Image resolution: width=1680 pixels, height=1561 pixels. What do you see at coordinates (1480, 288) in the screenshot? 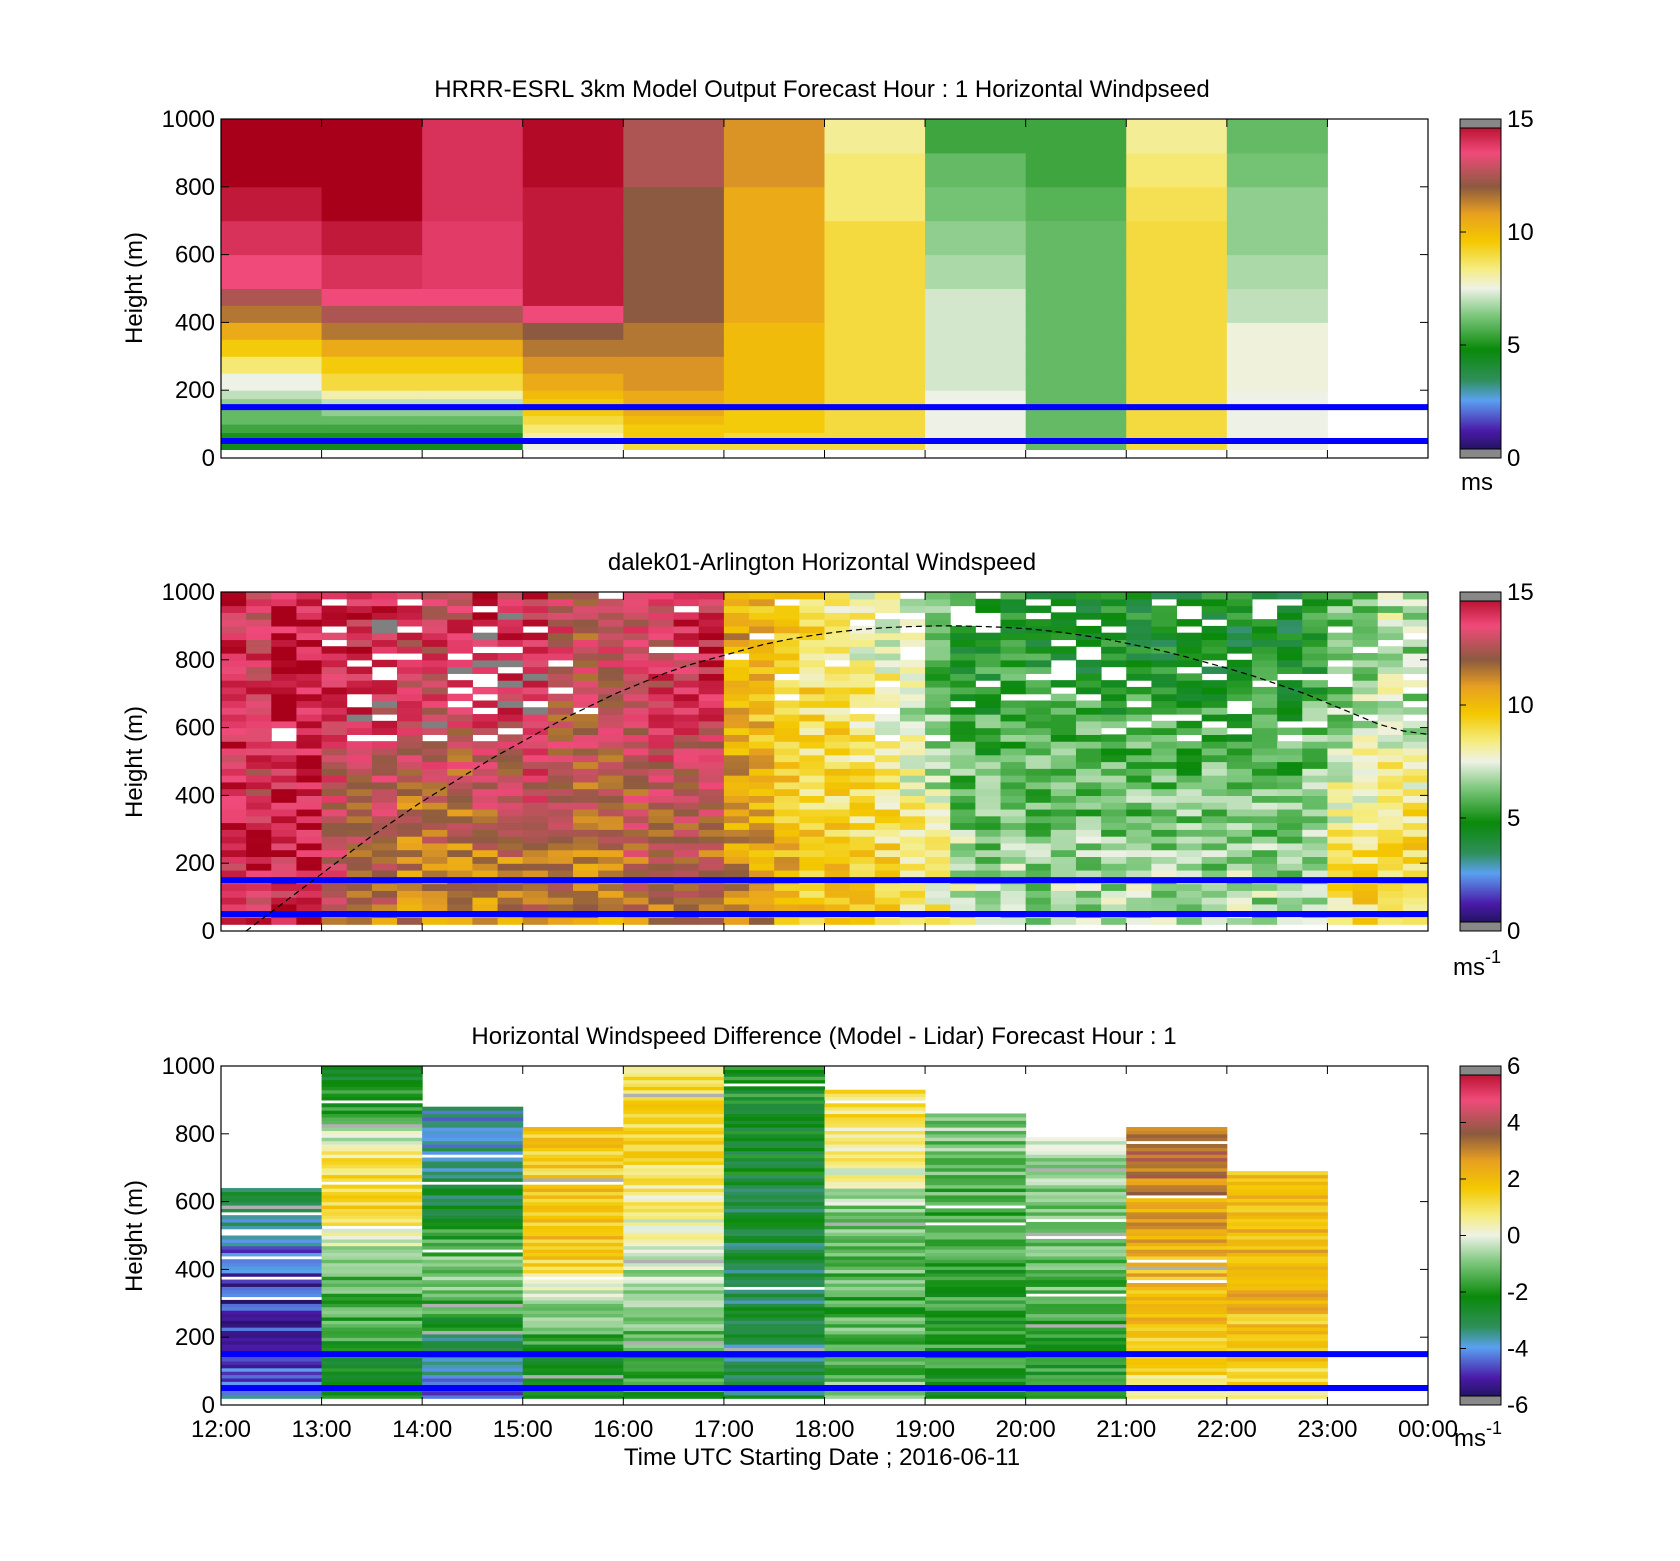
I see `panel-model-colorbar` at bounding box center [1480, 288].